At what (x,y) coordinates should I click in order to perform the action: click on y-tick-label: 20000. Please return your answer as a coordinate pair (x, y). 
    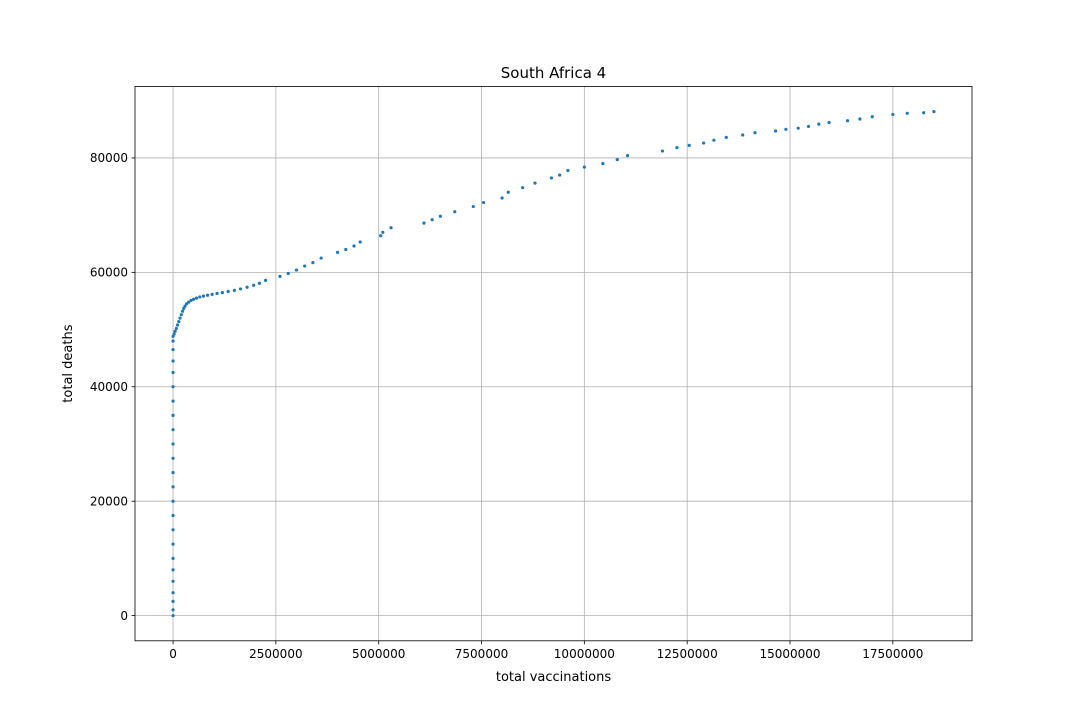
    Looking at the image, I should click on (109, 501).